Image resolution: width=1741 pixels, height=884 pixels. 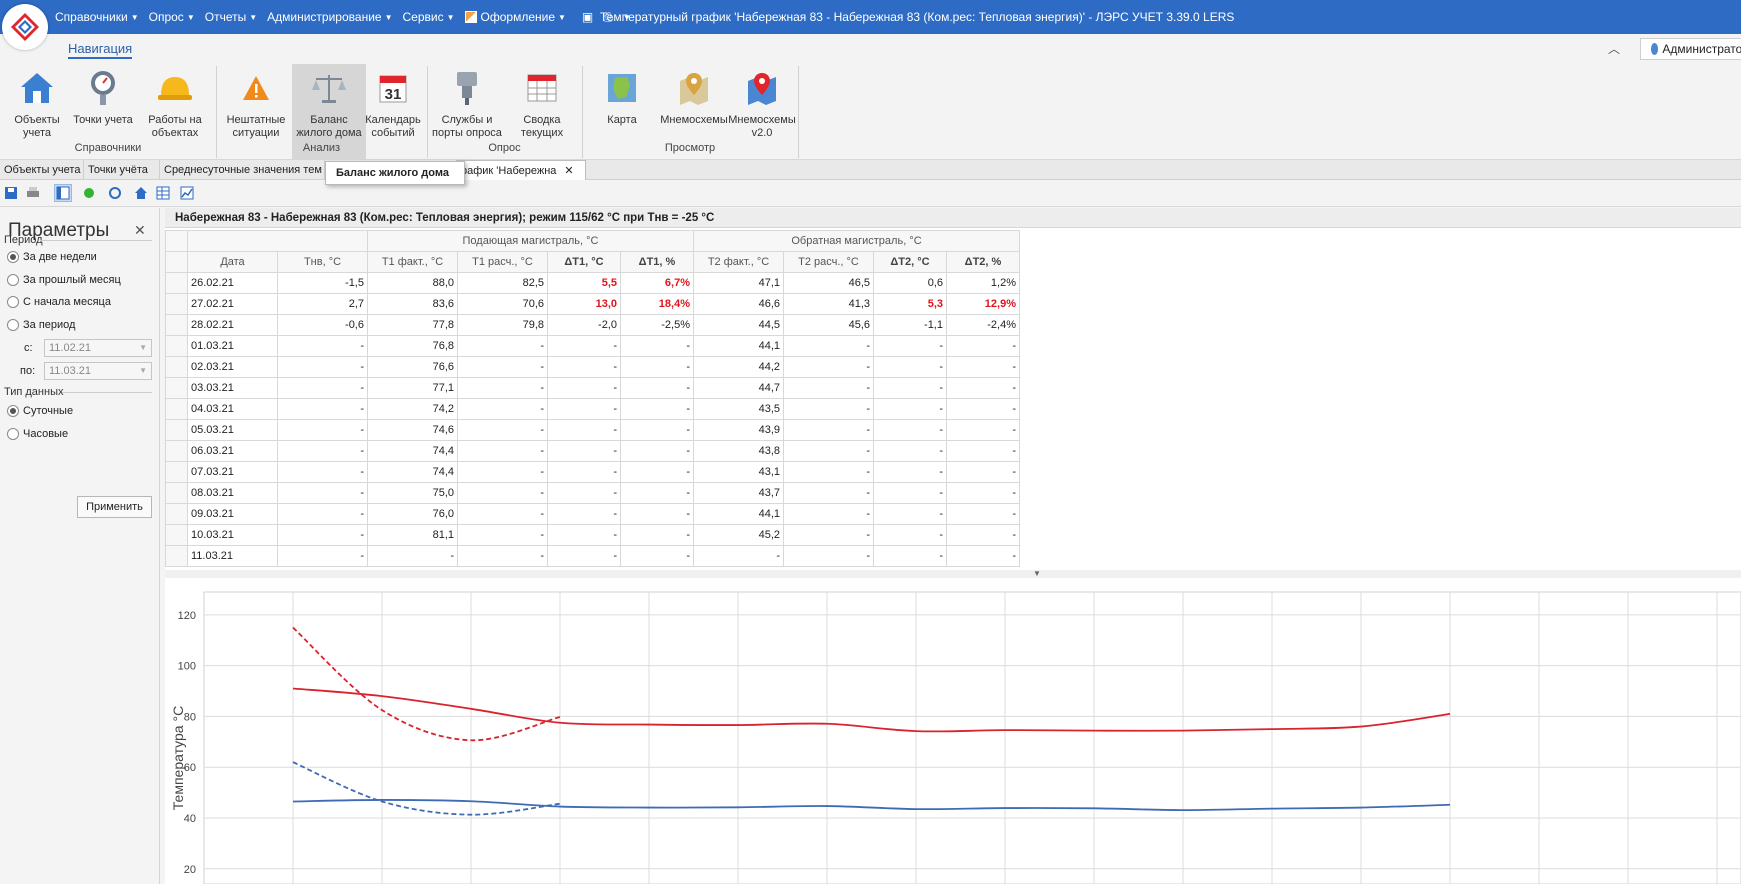 I want to click on radio-month-start: С начала месяца, so click(x=59, y=302).